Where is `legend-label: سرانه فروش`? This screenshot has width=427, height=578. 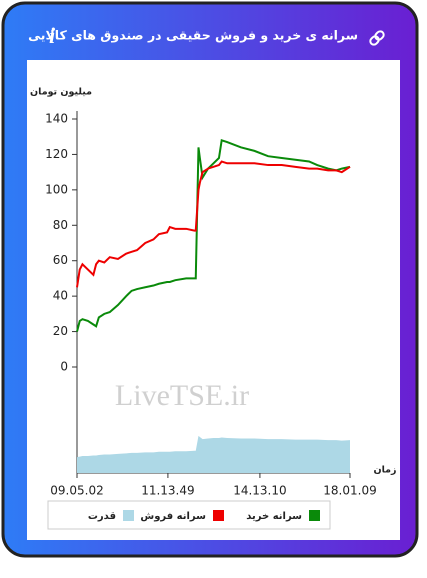 legend-label: سرانه فروش is located at coordinates (173, 516).